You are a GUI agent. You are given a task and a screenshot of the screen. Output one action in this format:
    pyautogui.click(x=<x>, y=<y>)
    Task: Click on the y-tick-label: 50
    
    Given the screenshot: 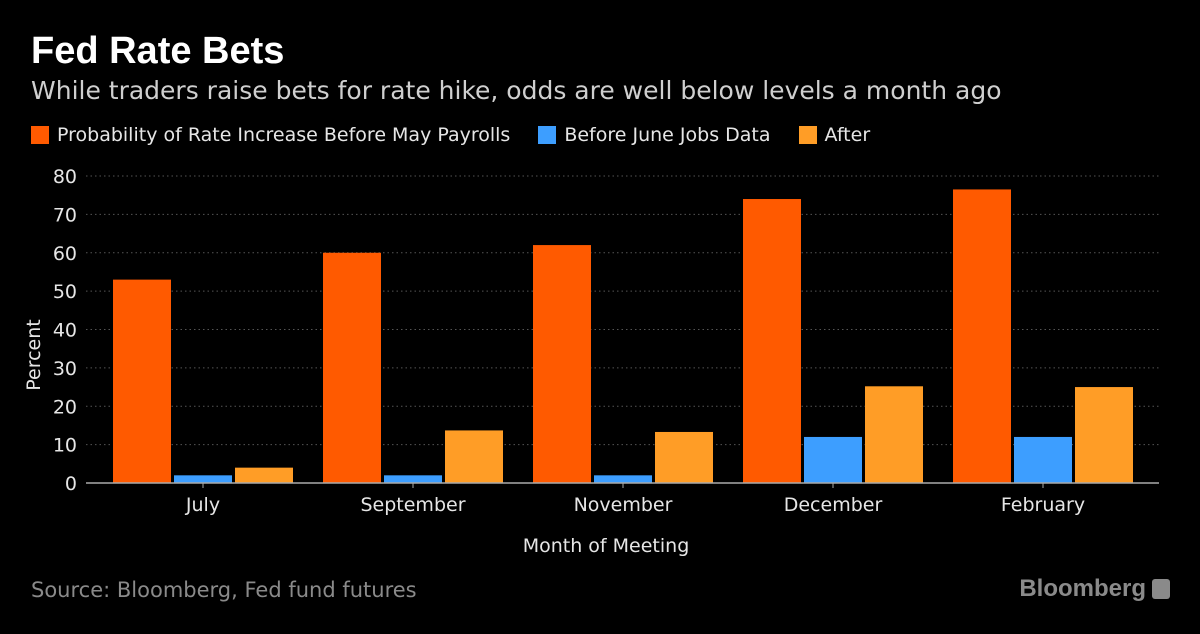 What is the action you would take?
    pyautogui.click(x=65, y=292)
    